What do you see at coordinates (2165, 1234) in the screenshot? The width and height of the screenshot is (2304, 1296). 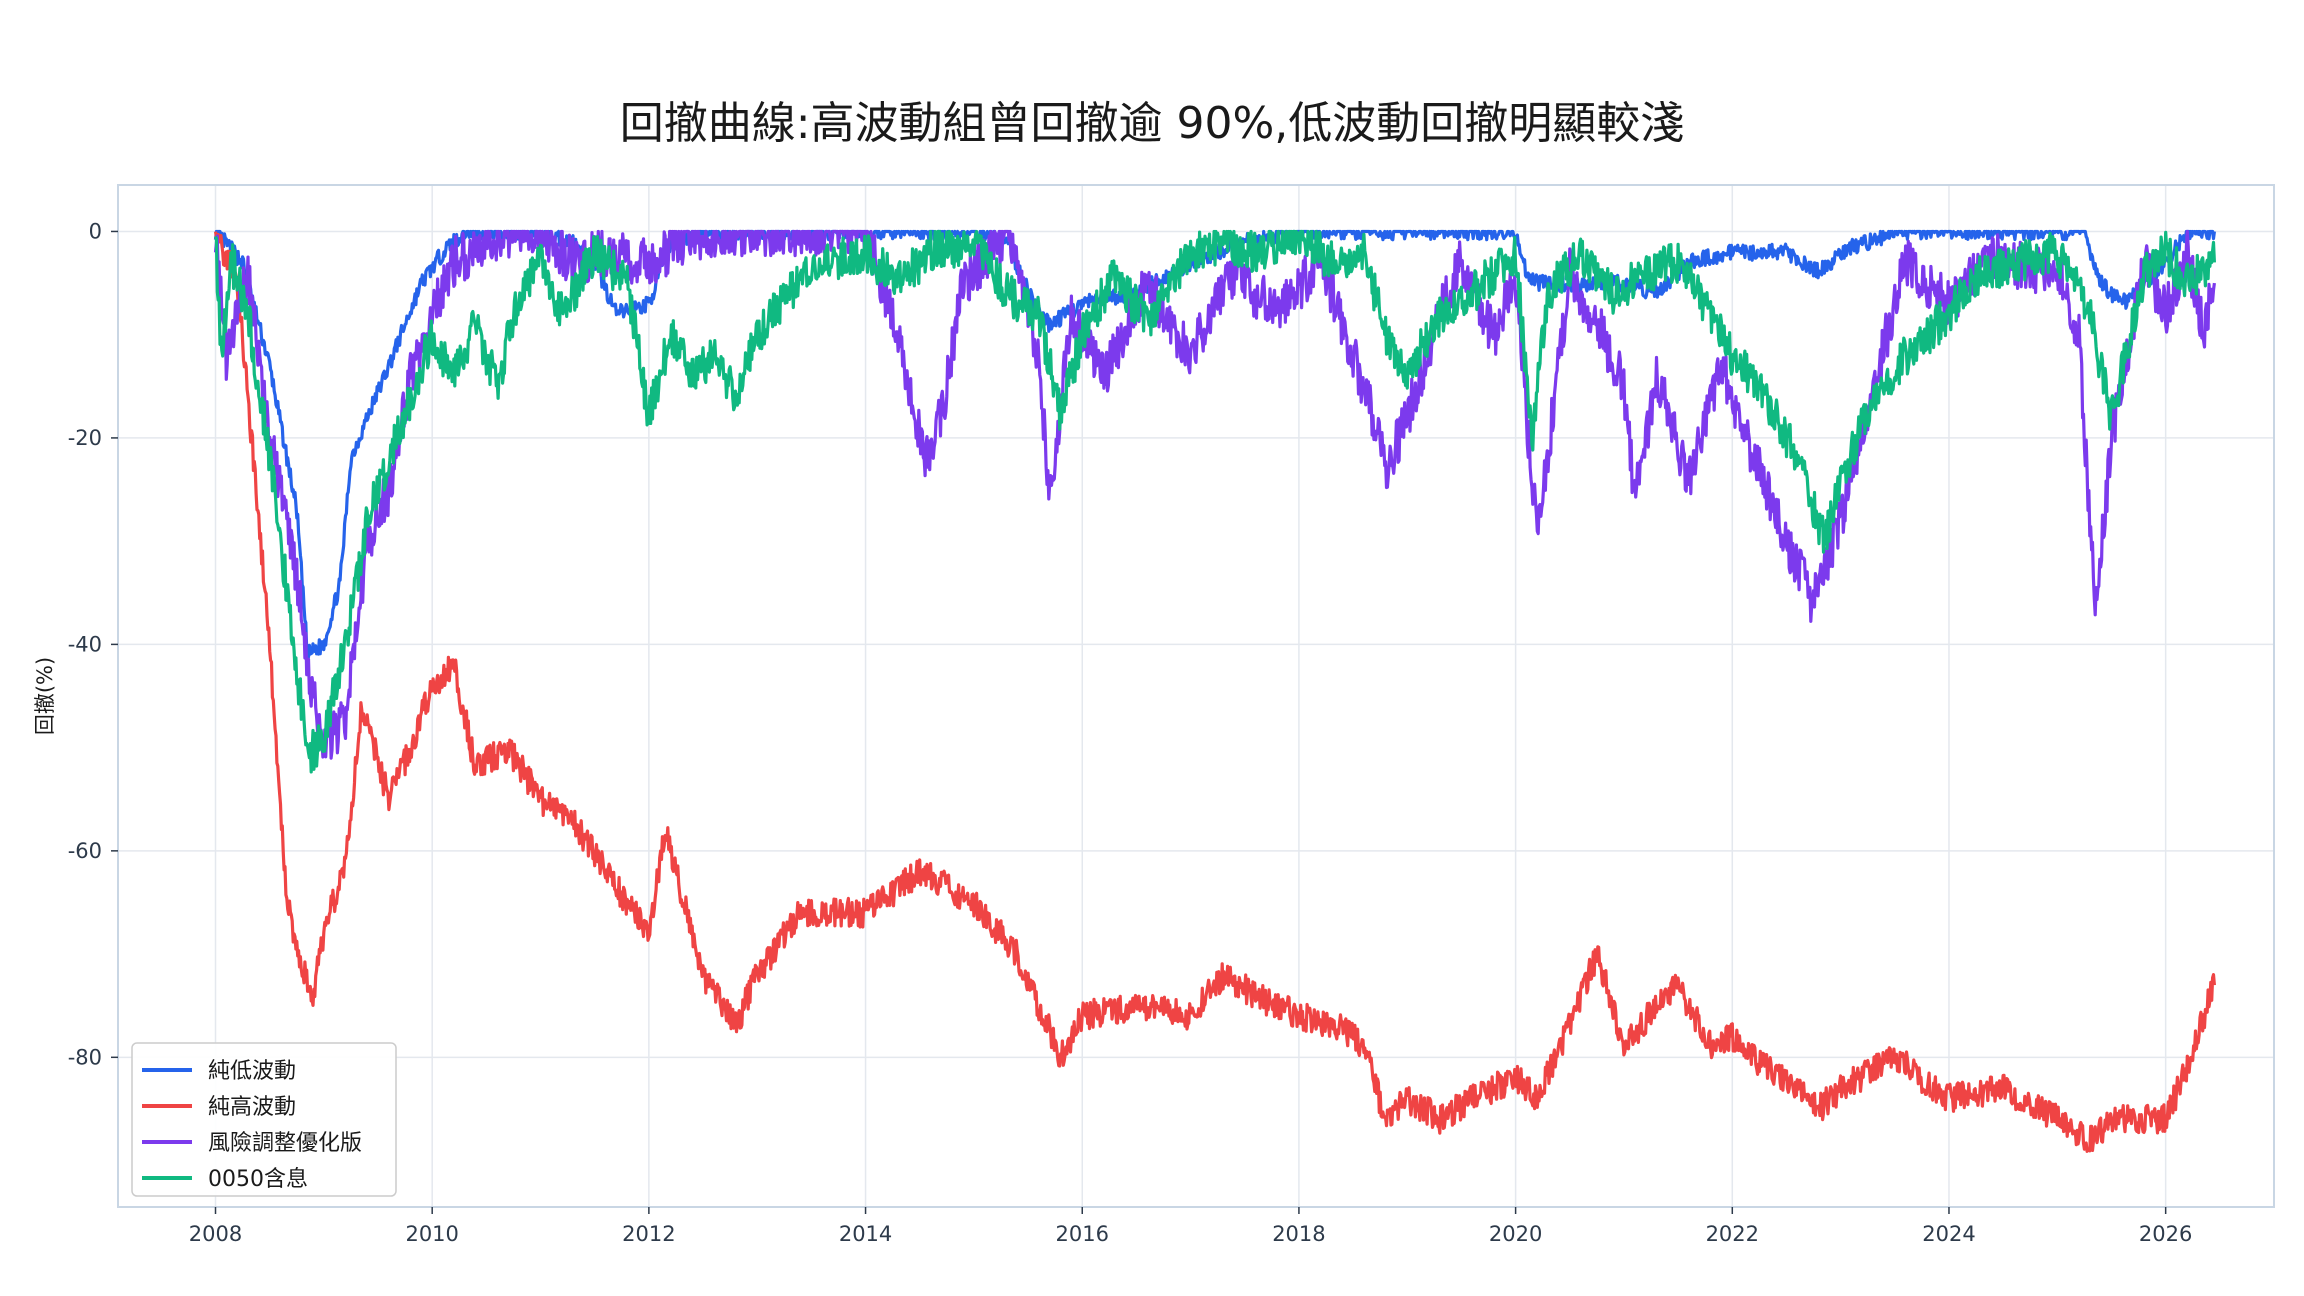 I see `x-tick-label: 2026` at bounding box center [2165, 1234].